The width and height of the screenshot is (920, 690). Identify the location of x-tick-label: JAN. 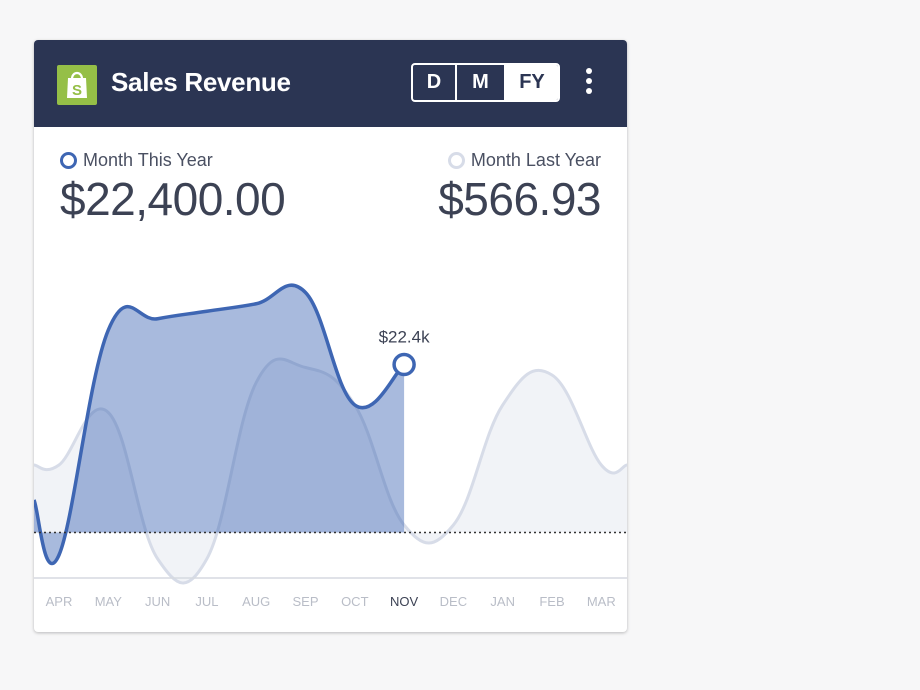
(502, 601).